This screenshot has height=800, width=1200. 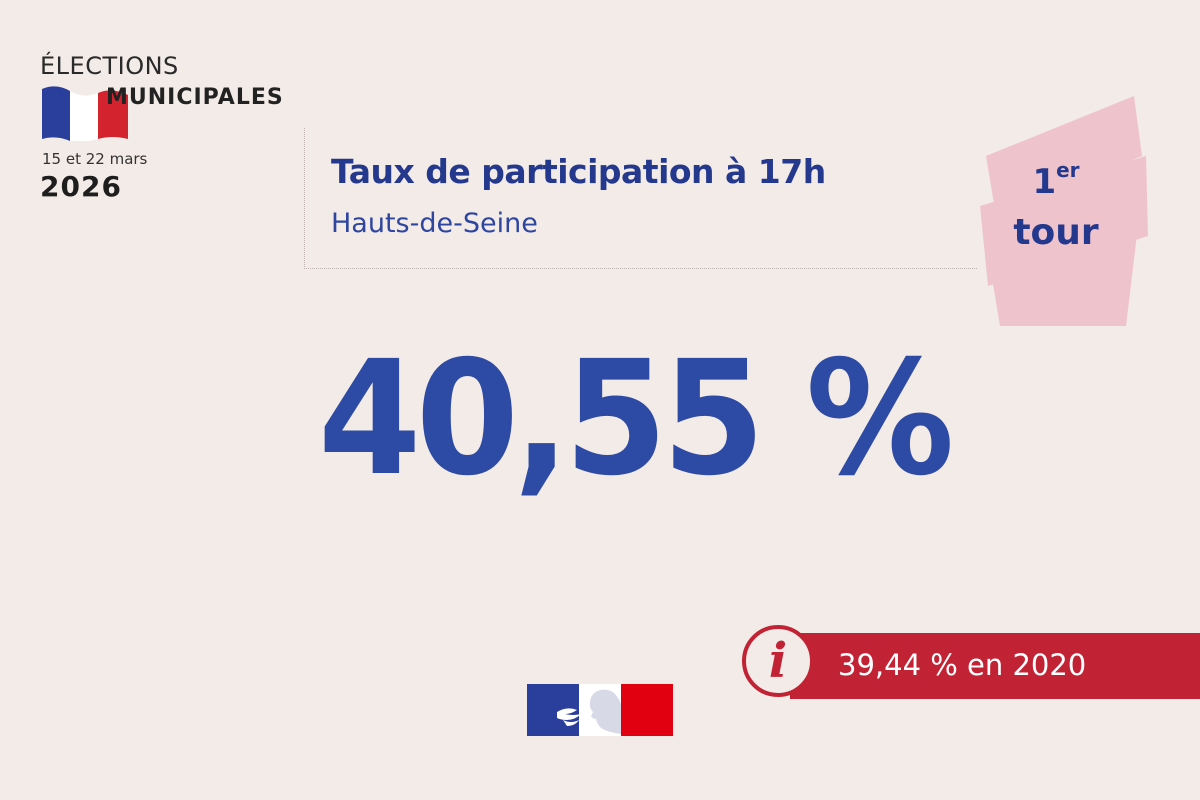 I want to click on info-letter: i, so click(x=778, y=661).